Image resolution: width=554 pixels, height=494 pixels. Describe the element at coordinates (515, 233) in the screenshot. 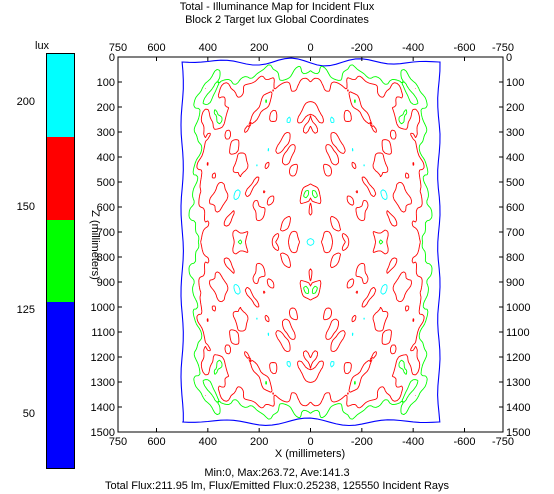

I see `y-tick-label-right-7: 700` at that location.